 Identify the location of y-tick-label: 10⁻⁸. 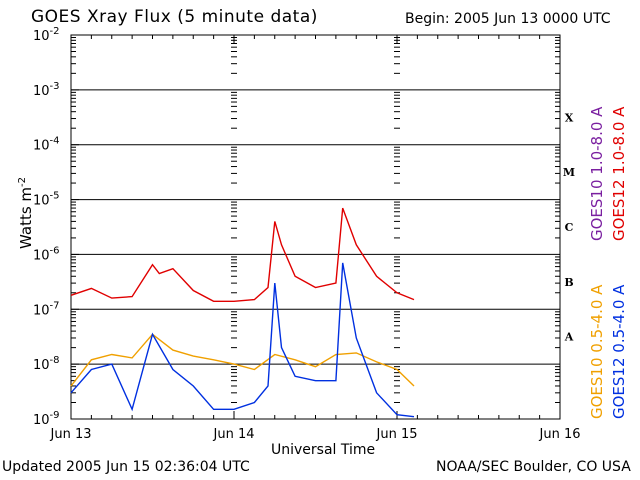
(46, 364).